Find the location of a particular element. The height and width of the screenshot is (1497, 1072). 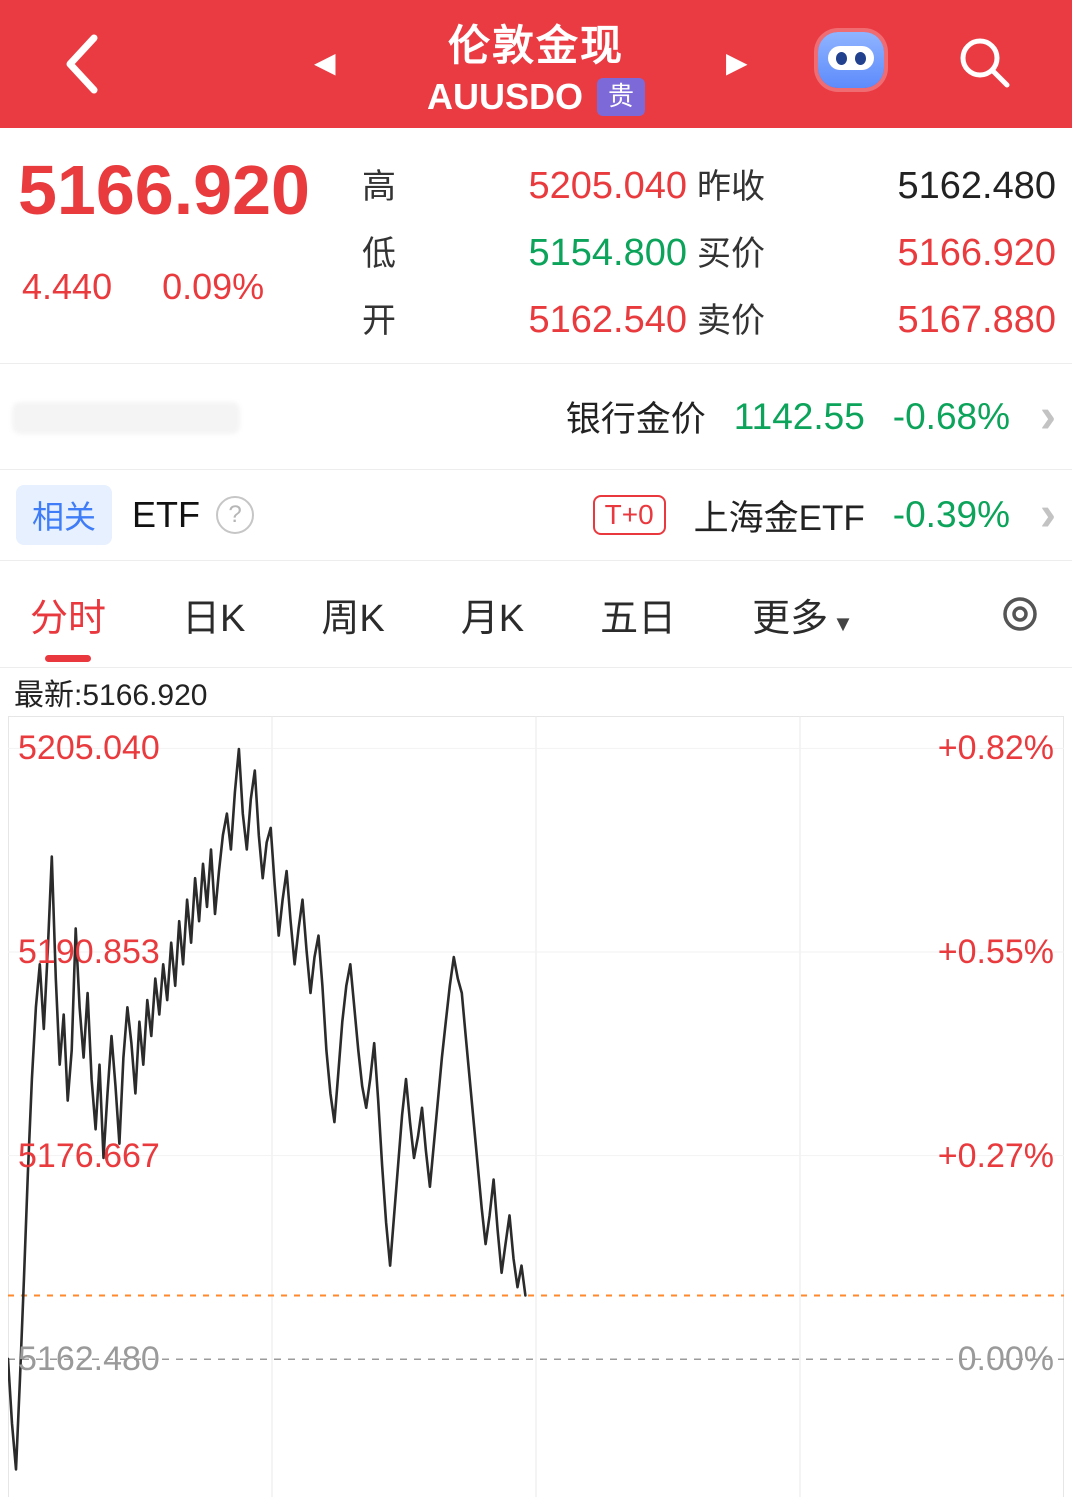

related-etf-row: 相关 ETF ? T+0 上海金ETF -0.39% › is located at coordinates (536, 515).